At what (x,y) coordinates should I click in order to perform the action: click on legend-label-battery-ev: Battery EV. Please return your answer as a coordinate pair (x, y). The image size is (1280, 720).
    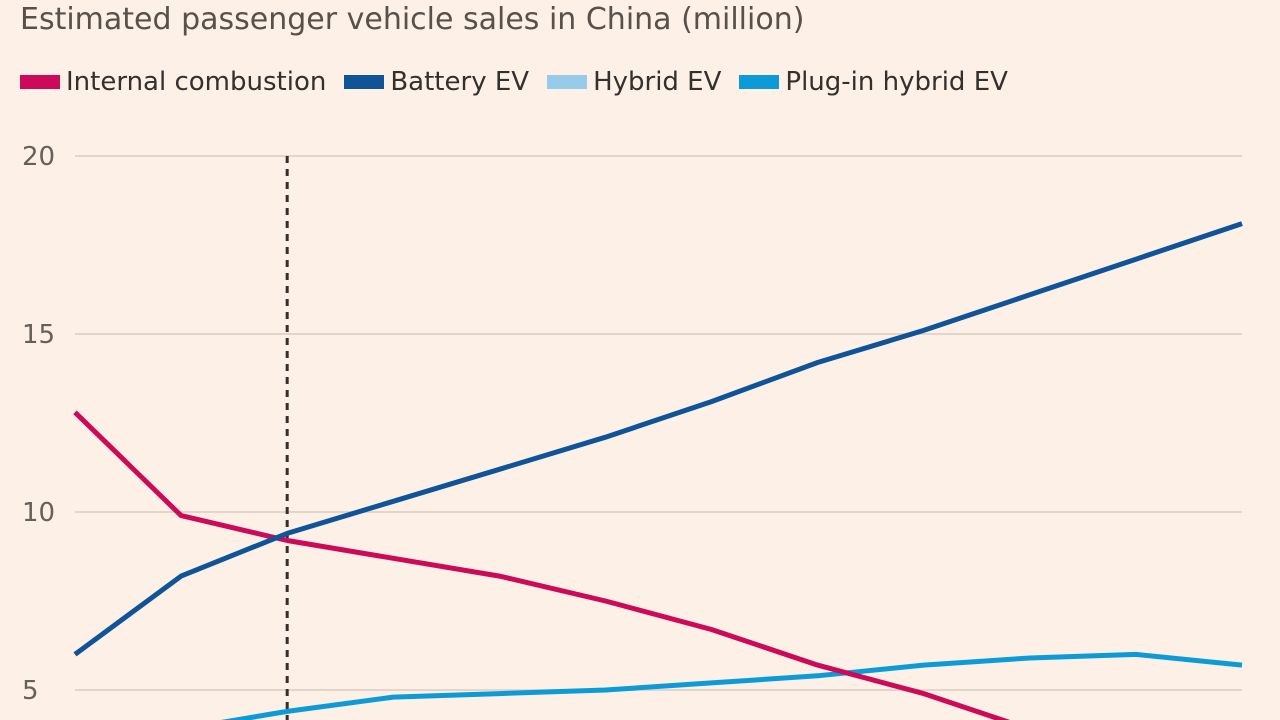
    Looking at the image, I should click on (460, 82).